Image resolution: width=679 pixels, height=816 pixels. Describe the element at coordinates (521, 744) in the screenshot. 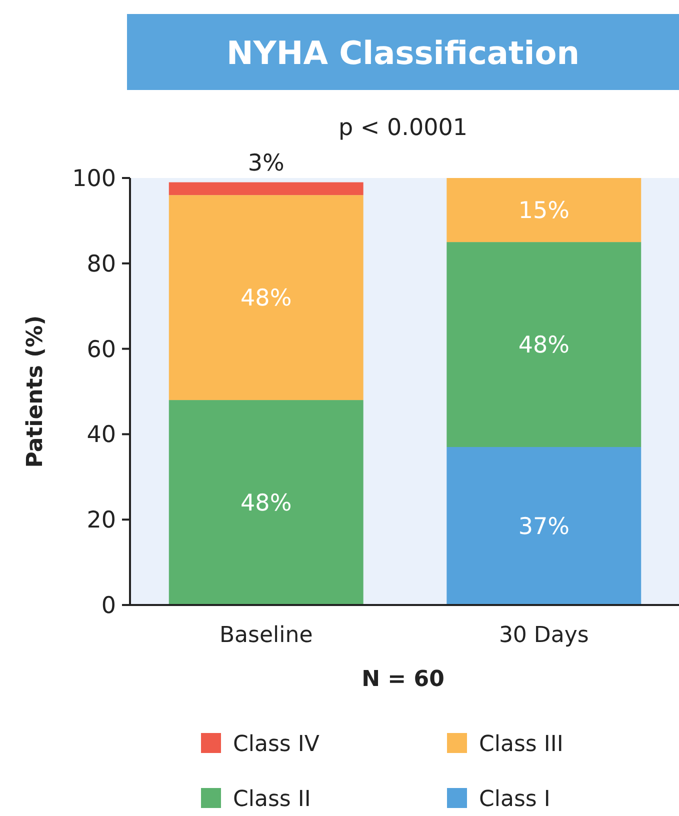

I see `legend-label: Class III` at that location.